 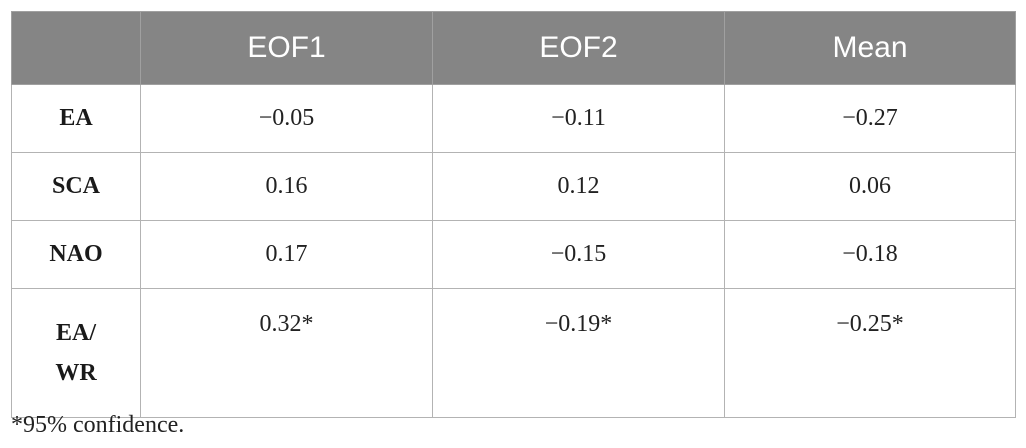 I want to click on row-label-nao: NAO, so click(x=76, y=254).